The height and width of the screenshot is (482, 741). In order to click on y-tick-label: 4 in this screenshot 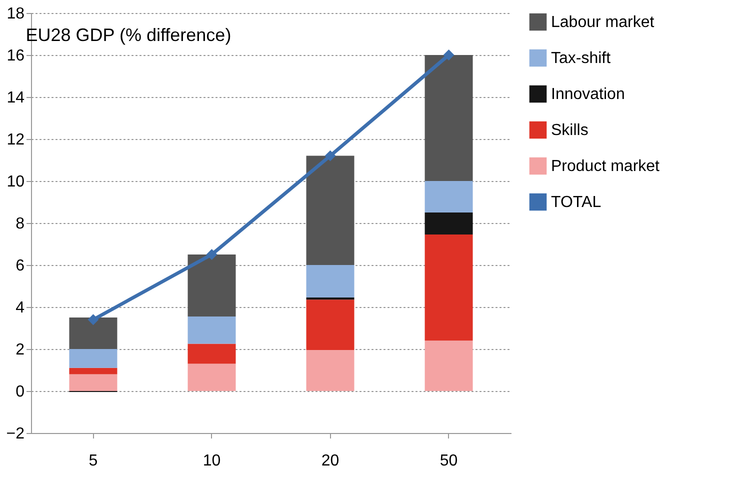, I will do `click(20, 308)`.